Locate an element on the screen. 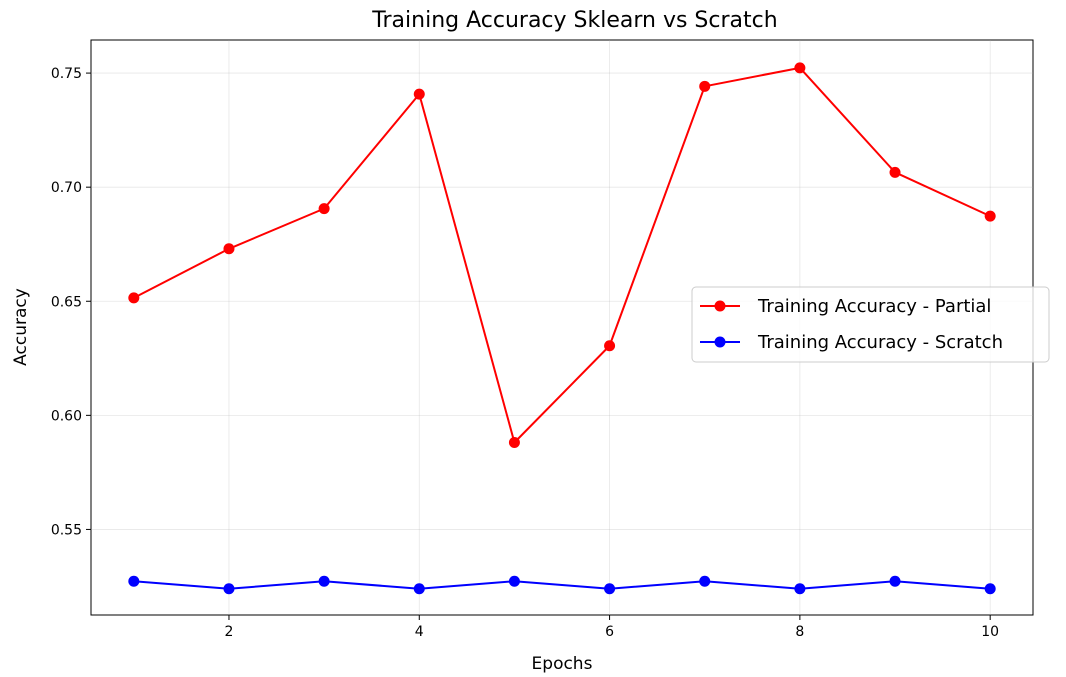 The image size is (1066, 677). x-axis-label: Epochs is located at coordinates (562, 664).